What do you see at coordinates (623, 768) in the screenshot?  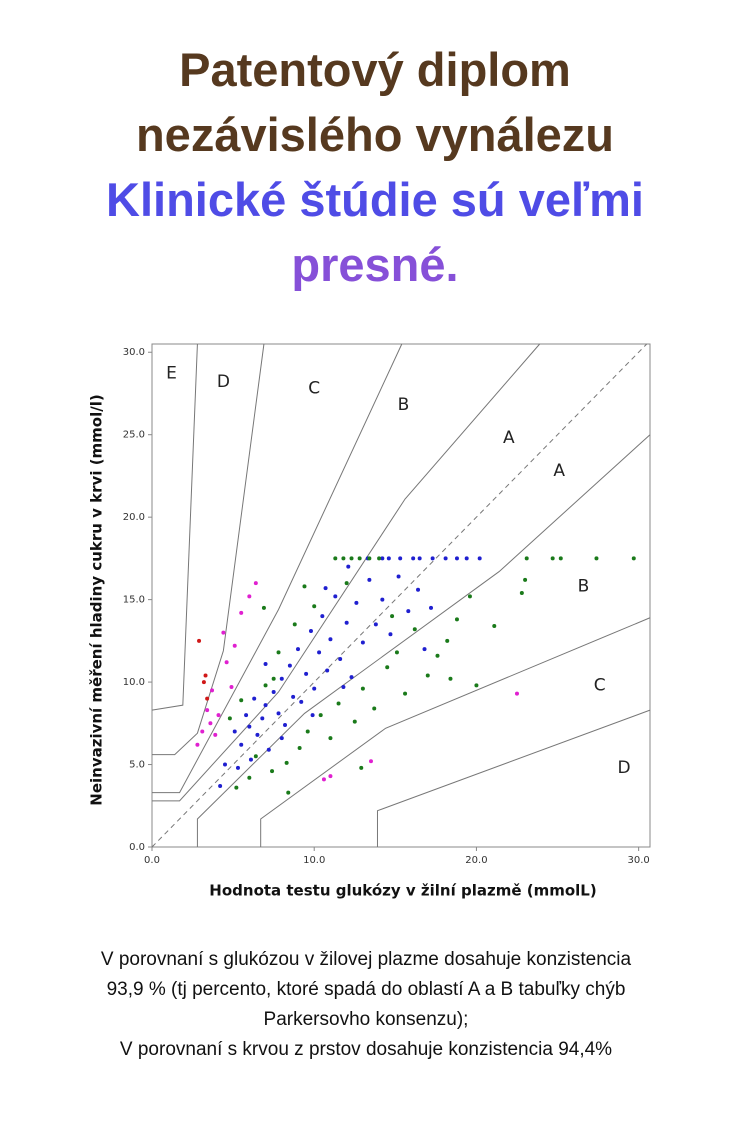 I see `zone-label: D` at bounding box center [623, 768].